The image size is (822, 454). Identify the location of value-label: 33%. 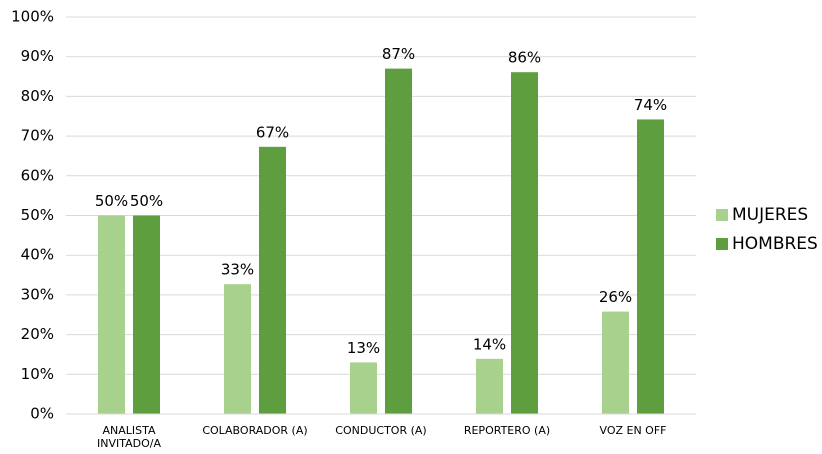
(237, 270).